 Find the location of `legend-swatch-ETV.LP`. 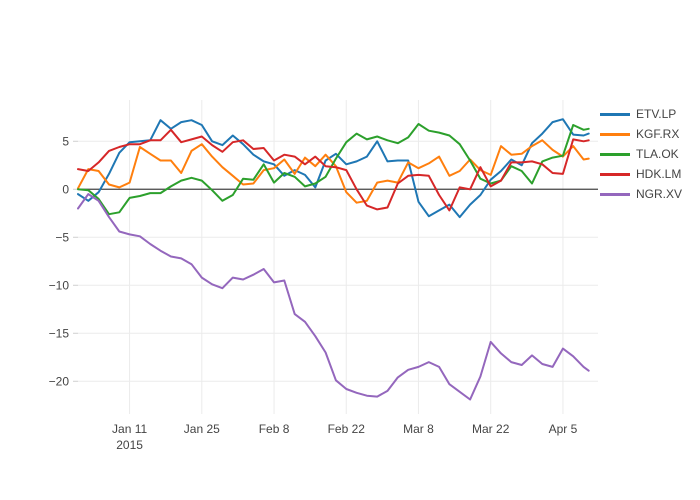

legend-swatch-ETV.LP is located at coordinates (615, 114).